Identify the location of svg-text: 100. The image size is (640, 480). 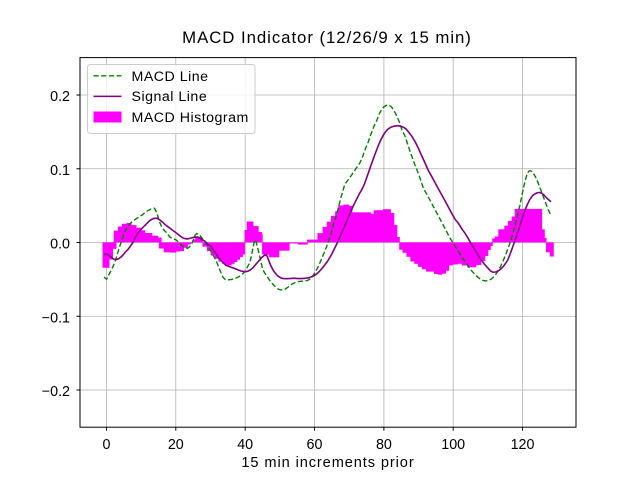
(453, 445).